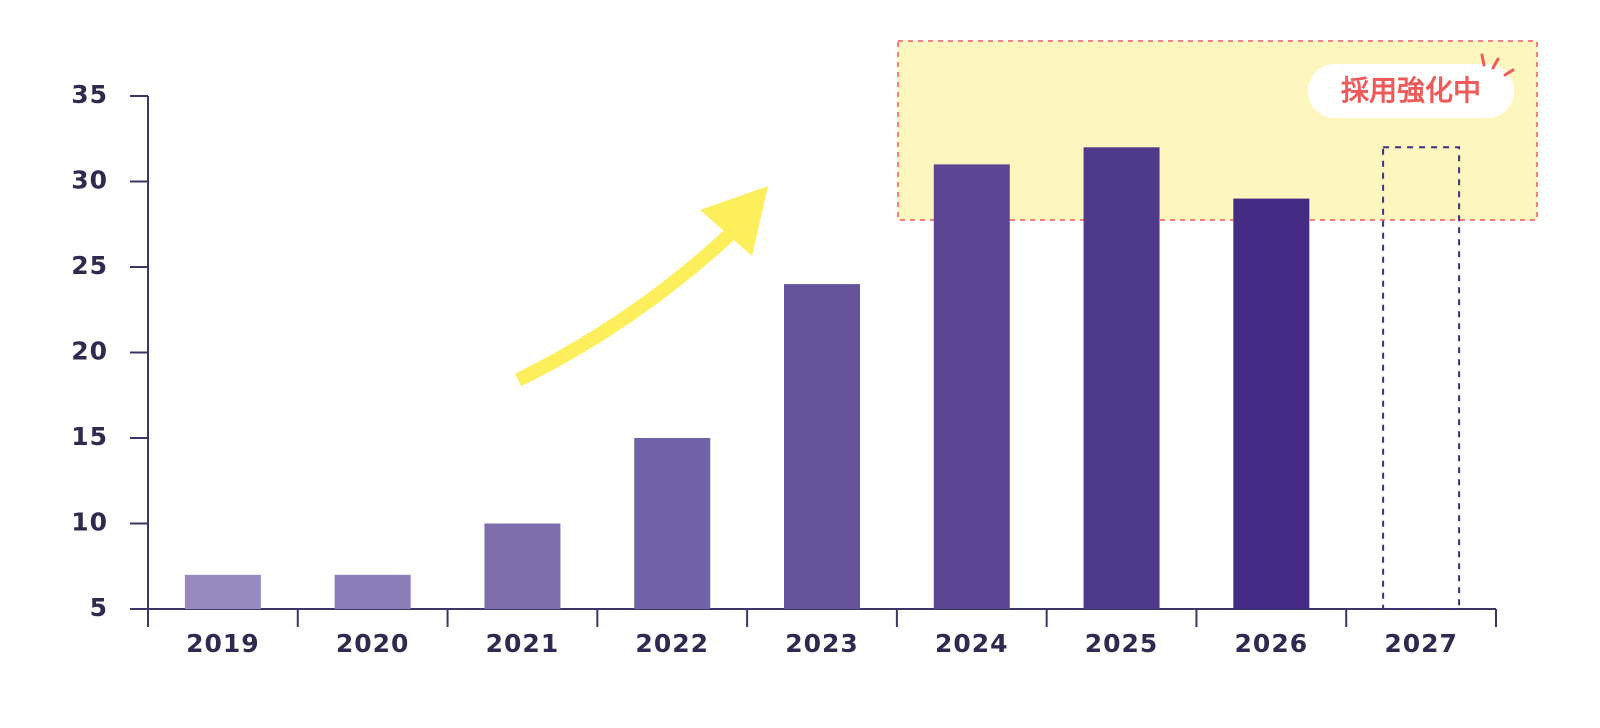 The image size is (1600, 728). What do you see at coordinates (223, 643) in the screenshot?
I see `x-tick-label: 2019` at bounding box center [223, 643].